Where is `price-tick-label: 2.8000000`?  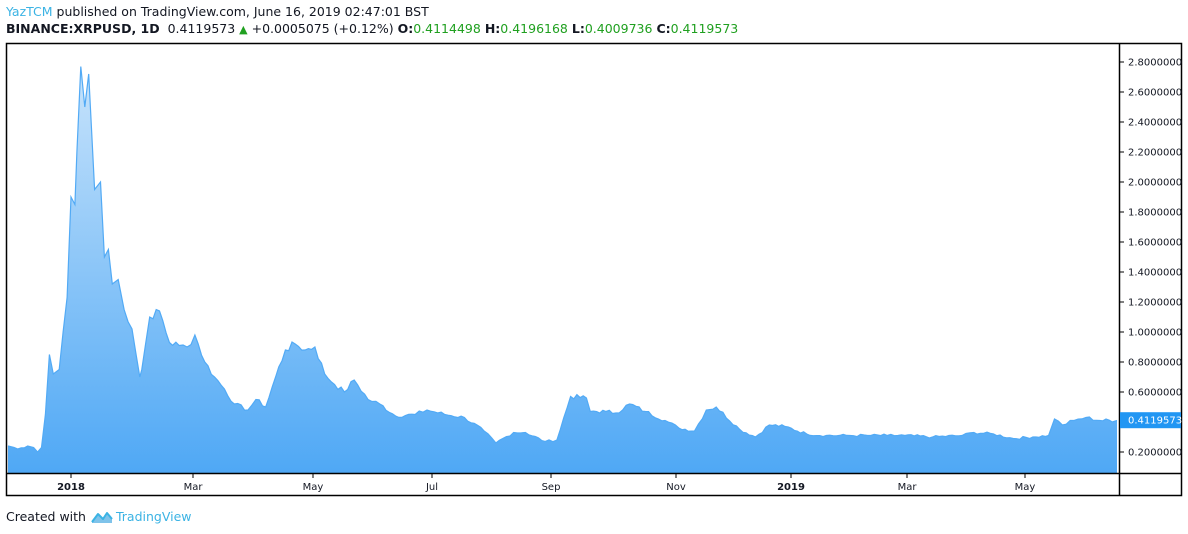 price-tick-label: 2.8000000 is located at coordinates (1155, 63).